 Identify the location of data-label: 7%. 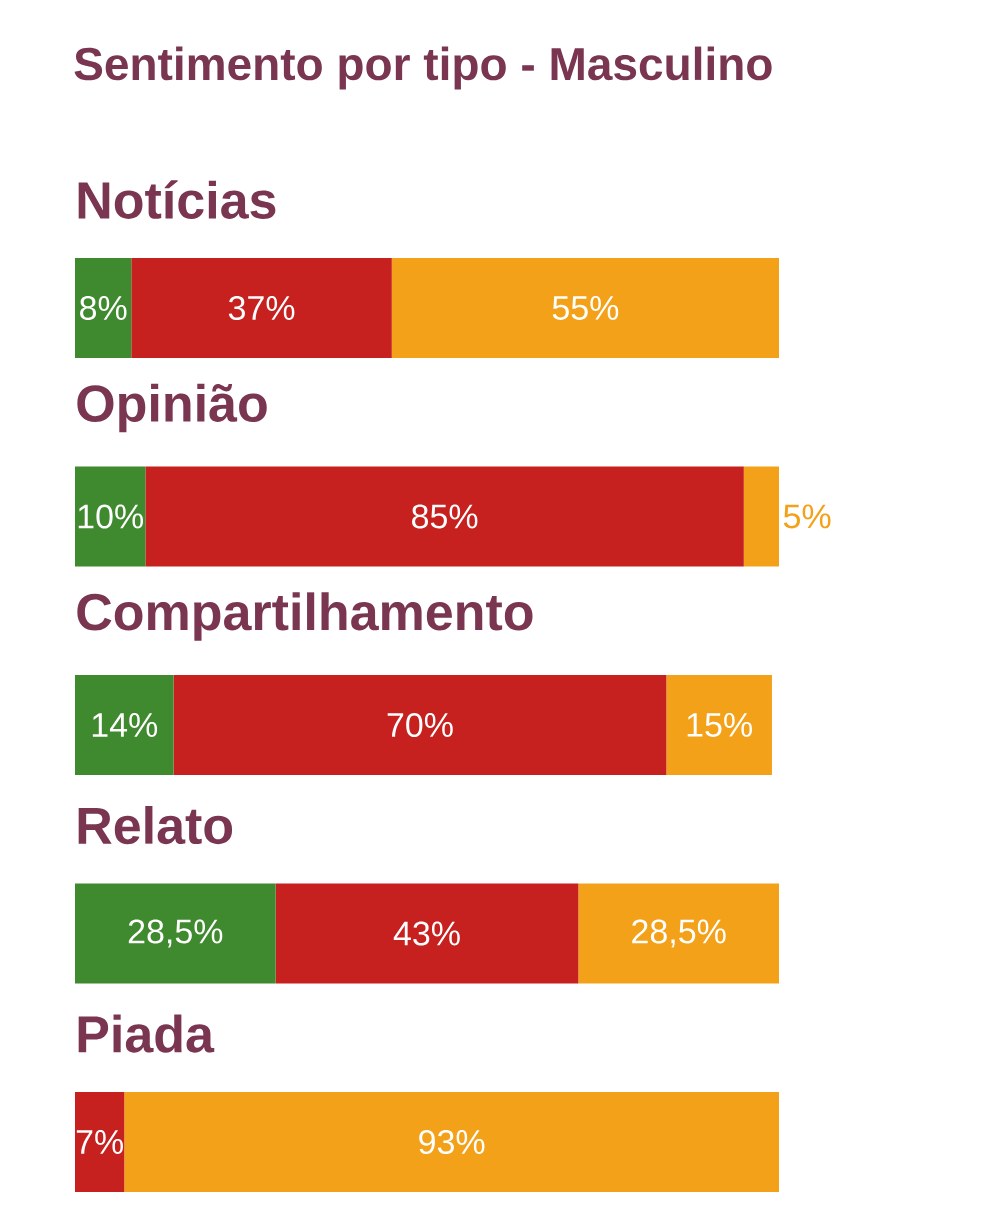
(99, 1142).